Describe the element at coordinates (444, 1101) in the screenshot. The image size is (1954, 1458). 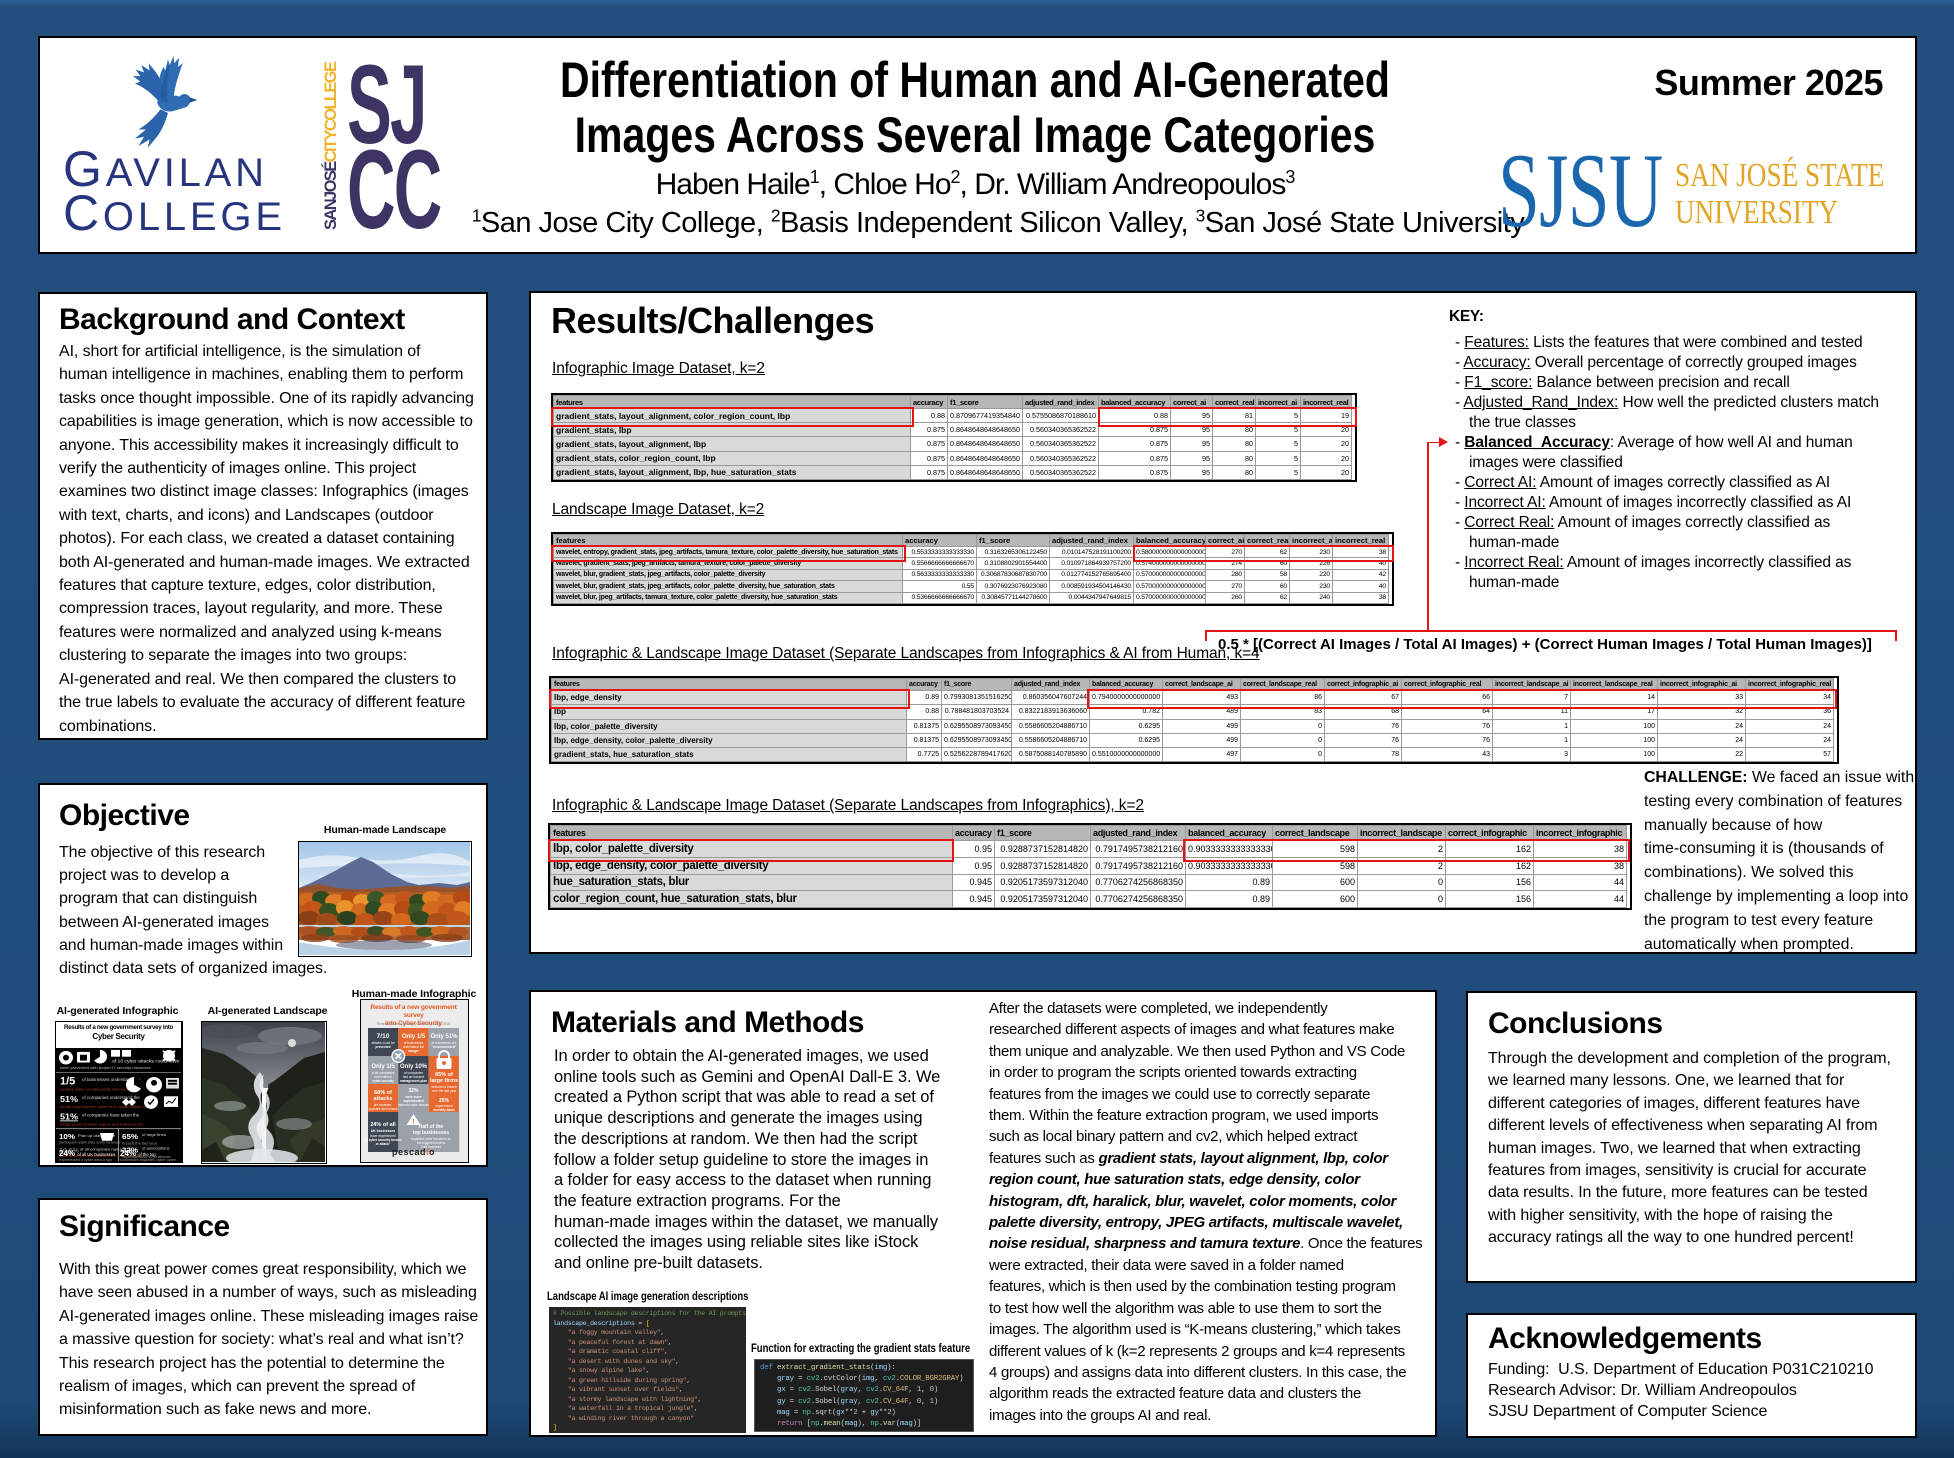
I see `svg-text: 25%` at that location.